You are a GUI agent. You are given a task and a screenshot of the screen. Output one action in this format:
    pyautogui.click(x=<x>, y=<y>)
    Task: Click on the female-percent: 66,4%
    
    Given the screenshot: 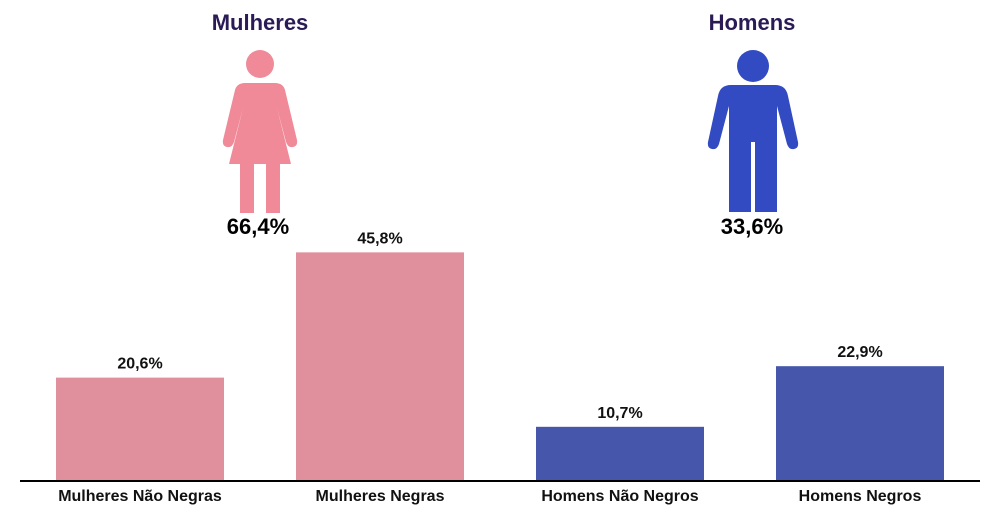 What is the action you would take?
    pyautogui.click(x=258, y=226)
    